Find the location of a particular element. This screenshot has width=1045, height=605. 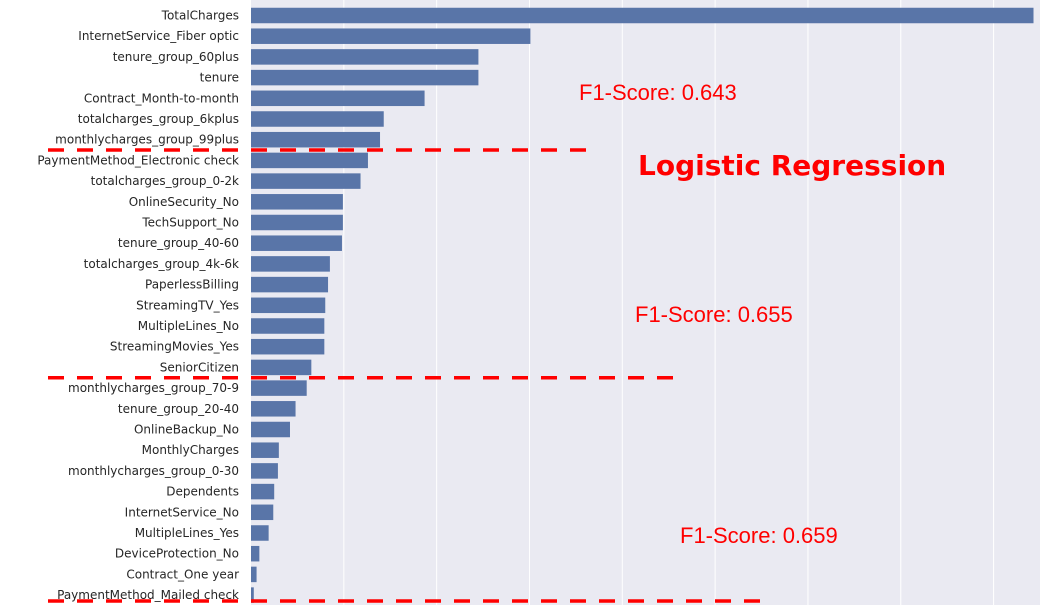

y-tick-label: InternetService_No is located at coordinates (182, 512).